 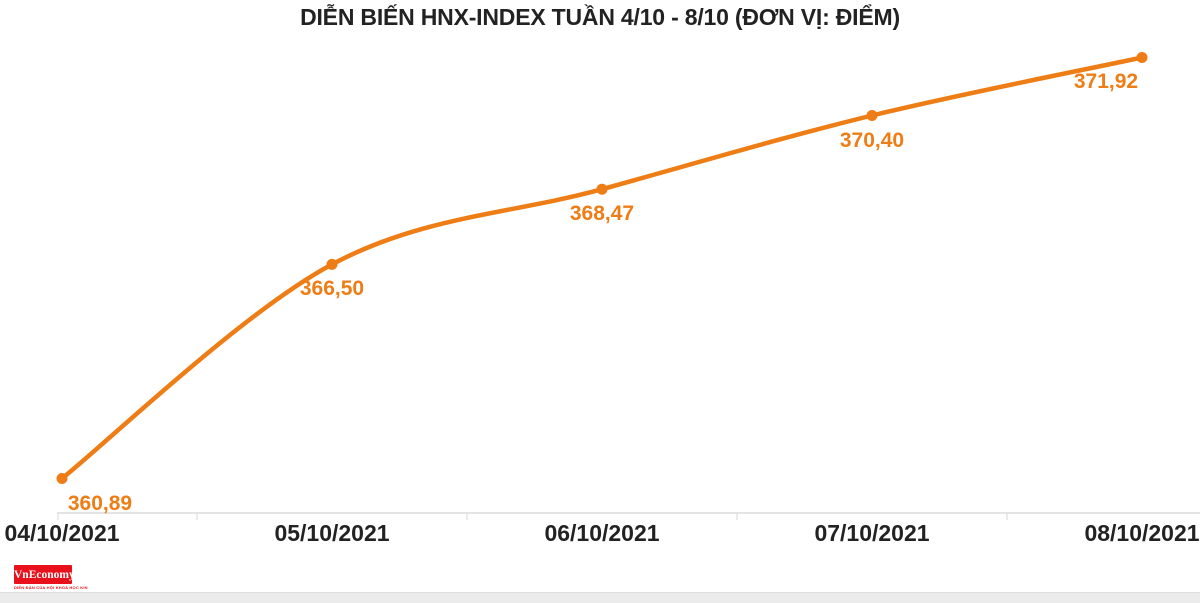 I want to click on point-value-label: 371,92, so click(x=1106, y=82).